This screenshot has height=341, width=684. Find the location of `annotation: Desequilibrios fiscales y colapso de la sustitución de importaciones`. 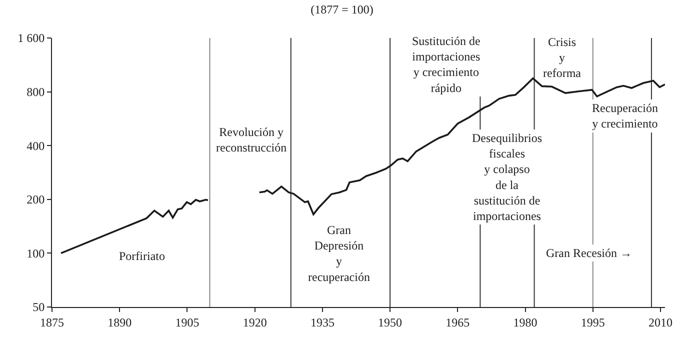

annotation: Desequilibrios fiscales y colapso de la sustitución de importaciones is located at coordinates (507, 177).